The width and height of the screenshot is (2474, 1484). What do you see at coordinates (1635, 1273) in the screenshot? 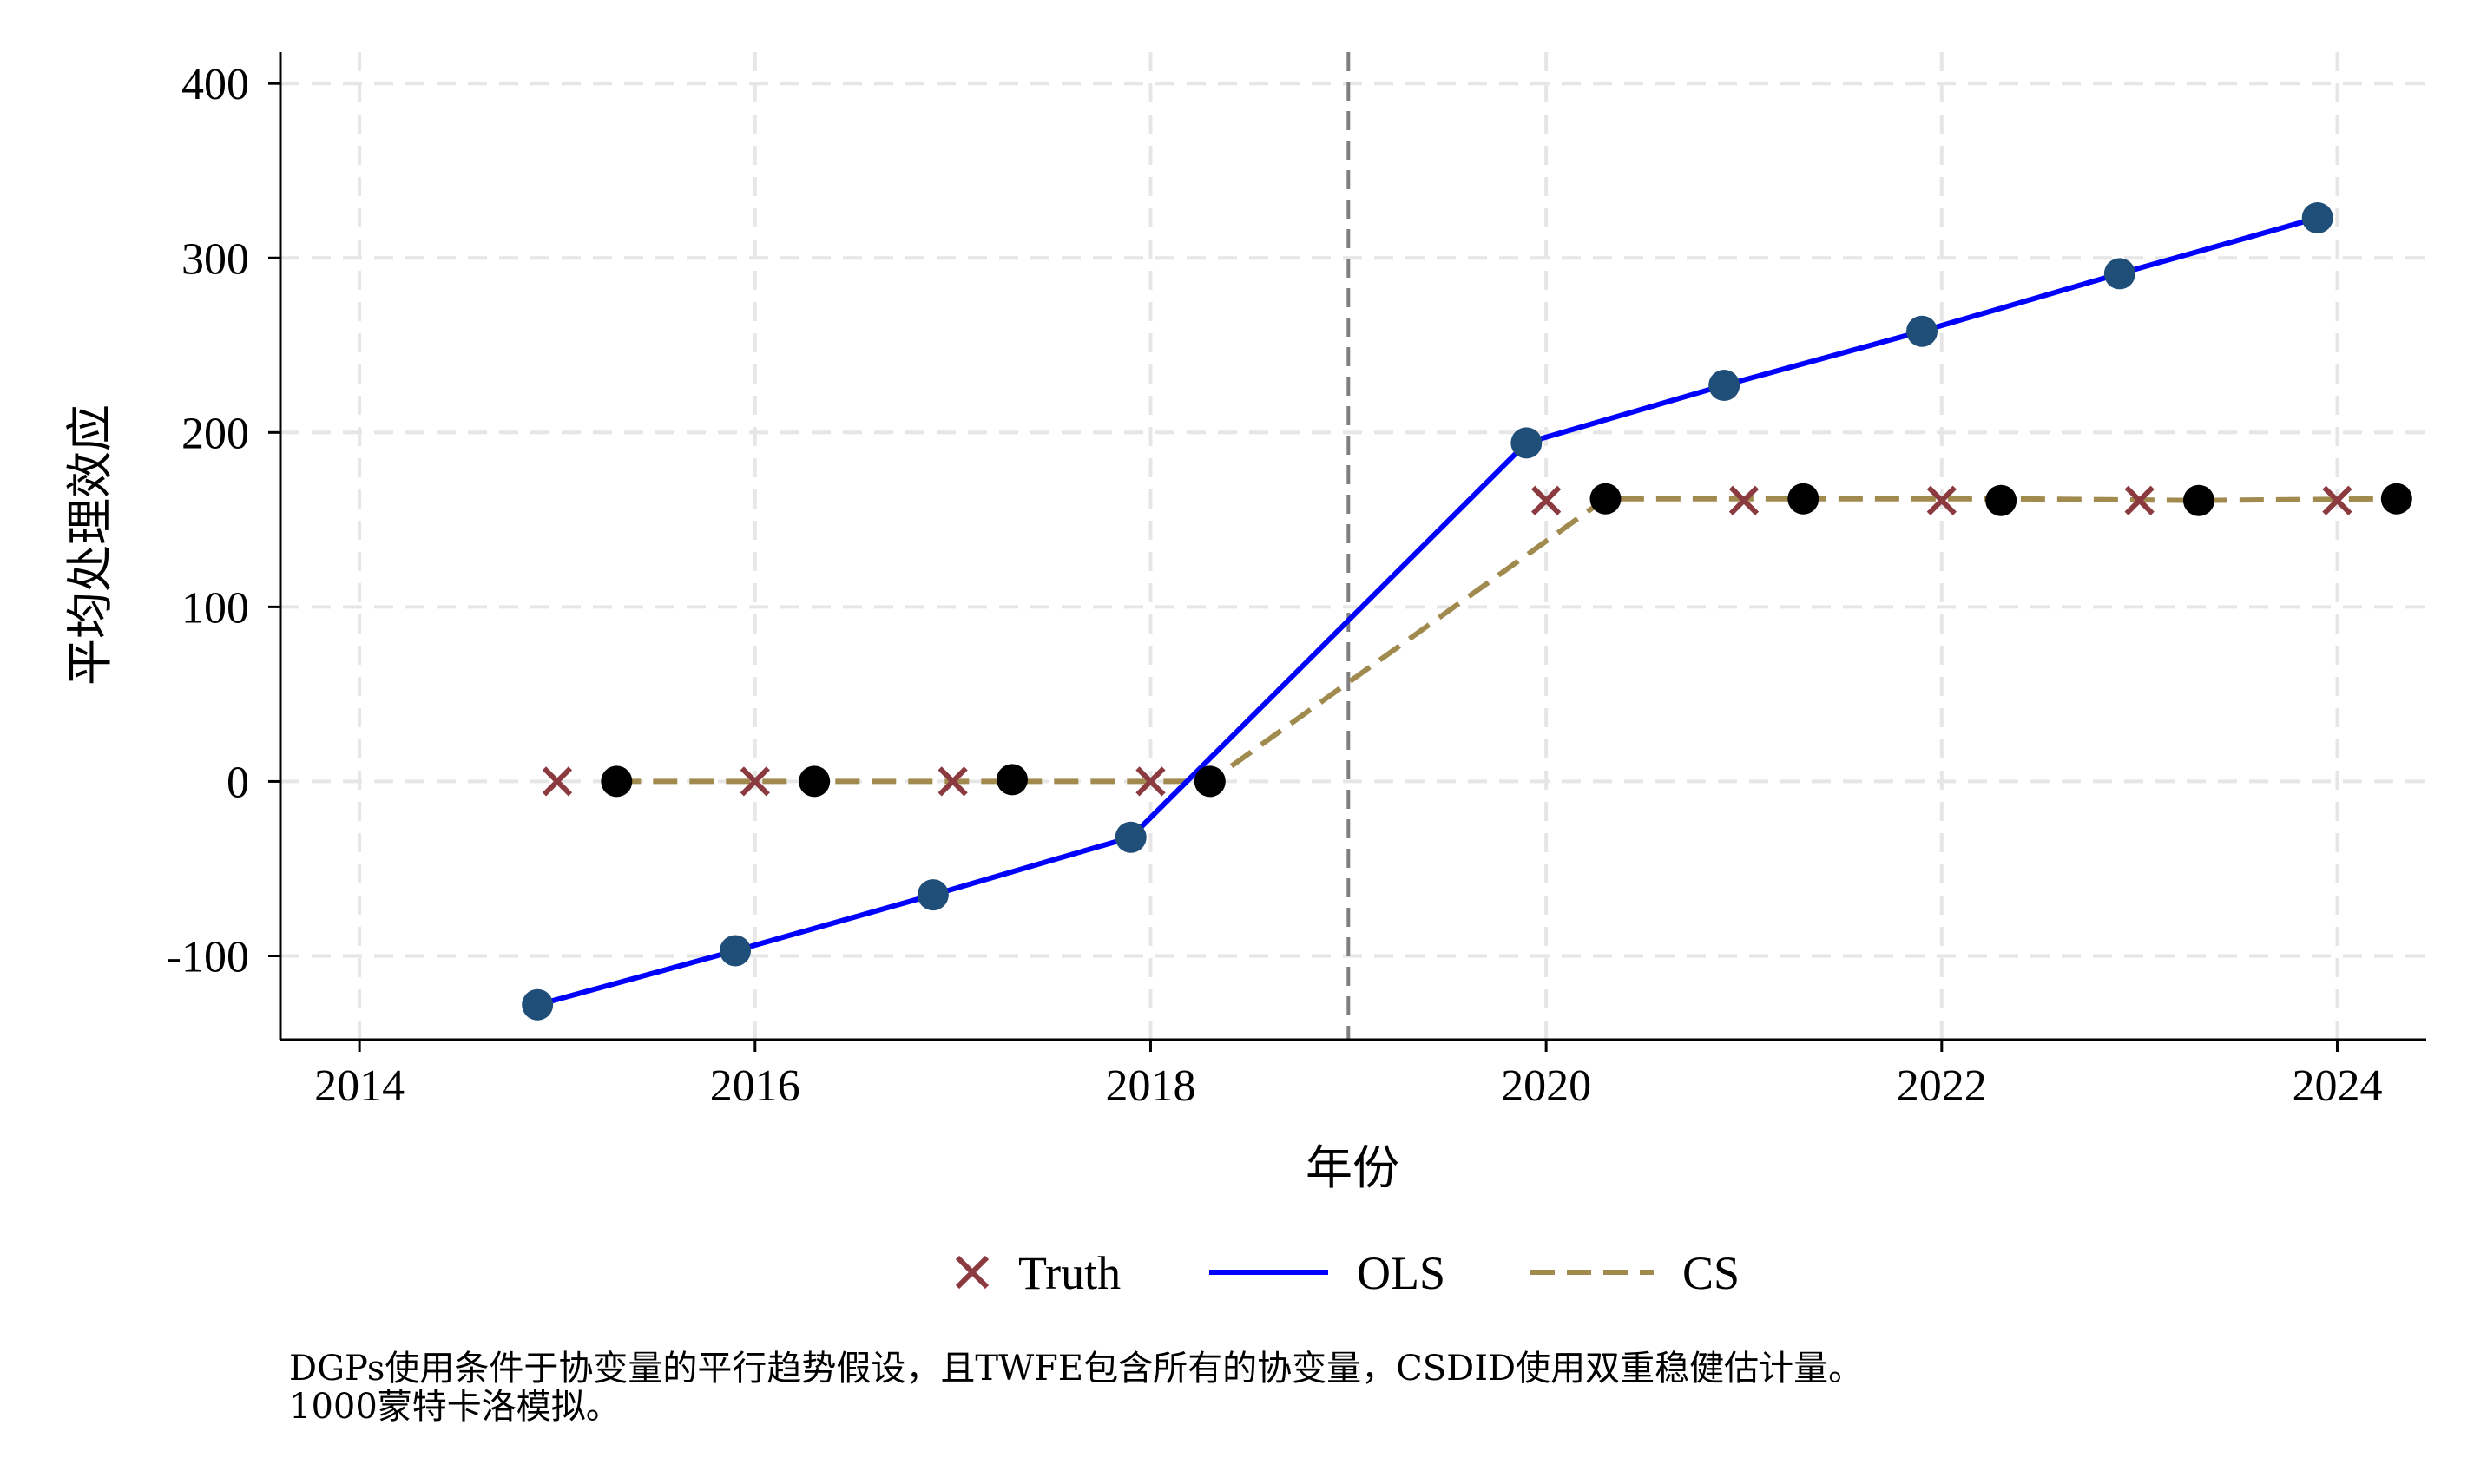
I see `legend-item-cs: CS` at bounding box center [1635, 1273].